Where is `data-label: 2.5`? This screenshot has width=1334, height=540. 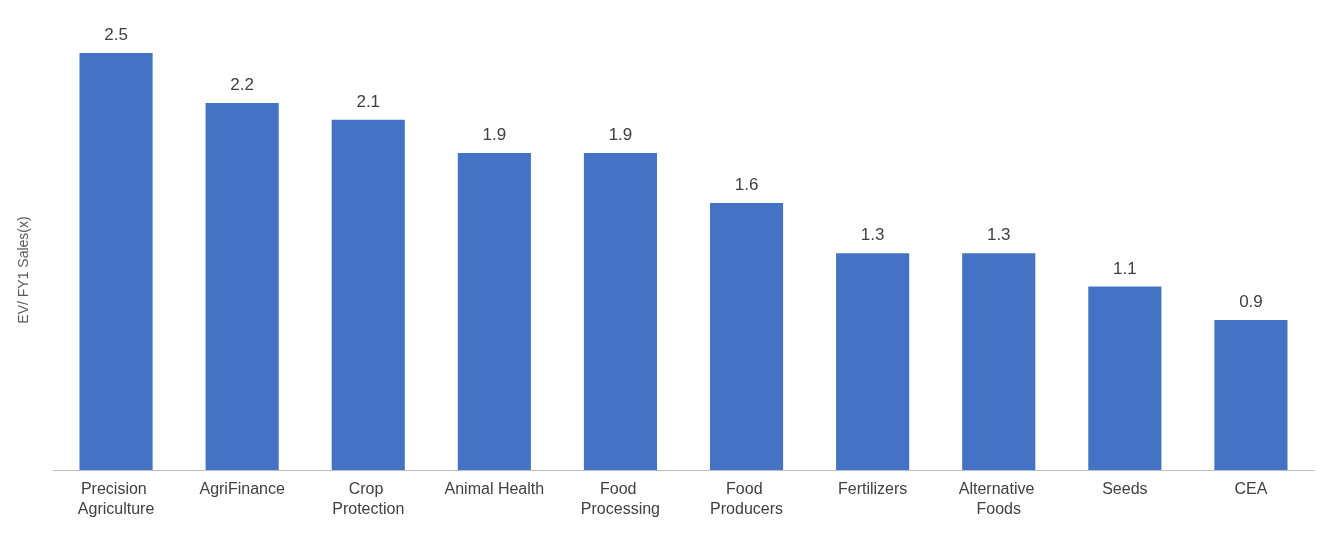 data-label: 2.5 is located at coordinates (116, 34).